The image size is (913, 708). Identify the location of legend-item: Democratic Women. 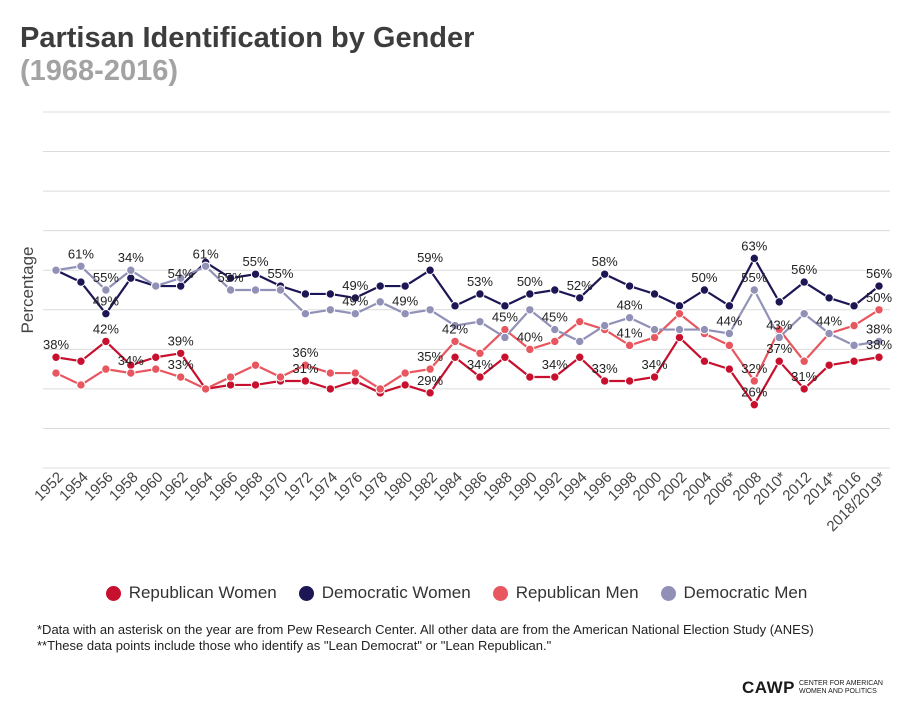
(384, 593).